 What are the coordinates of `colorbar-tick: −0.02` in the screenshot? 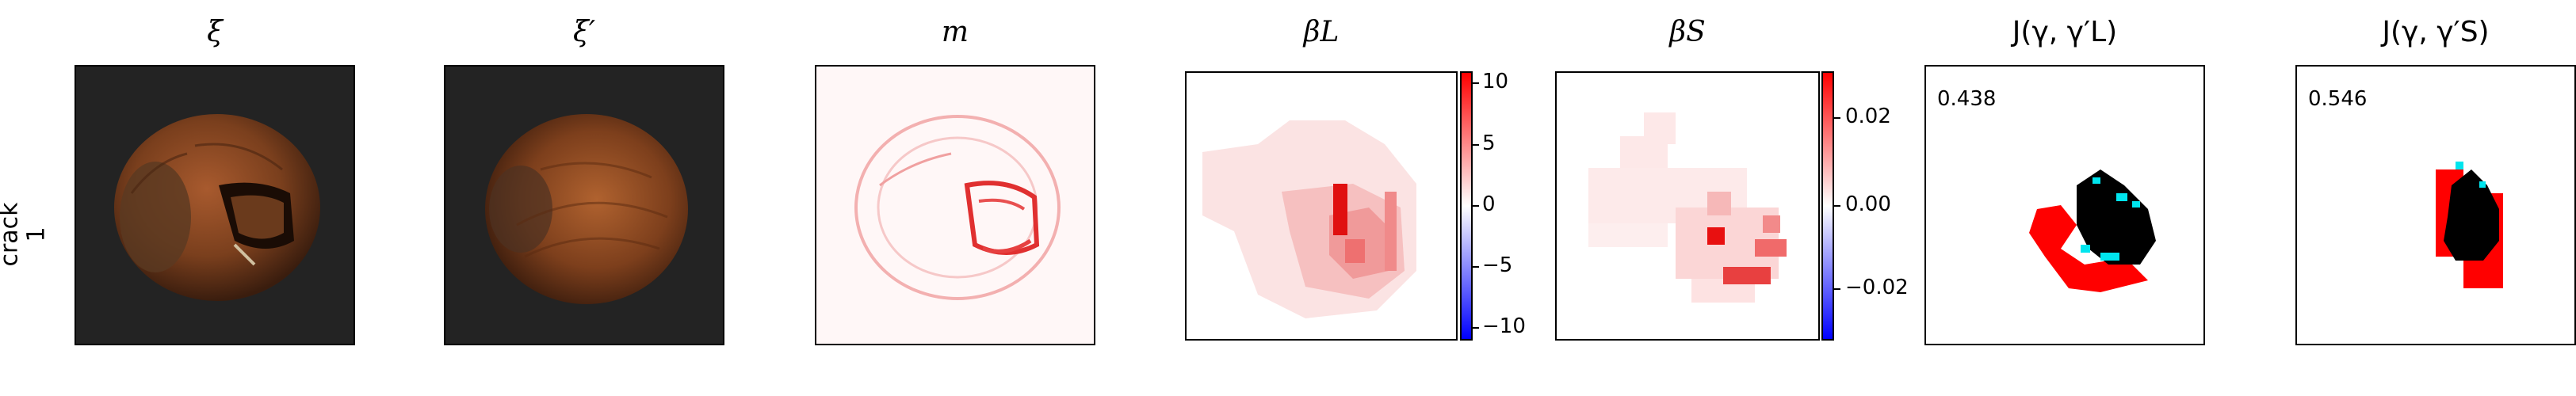 It's located at (1877, 287).